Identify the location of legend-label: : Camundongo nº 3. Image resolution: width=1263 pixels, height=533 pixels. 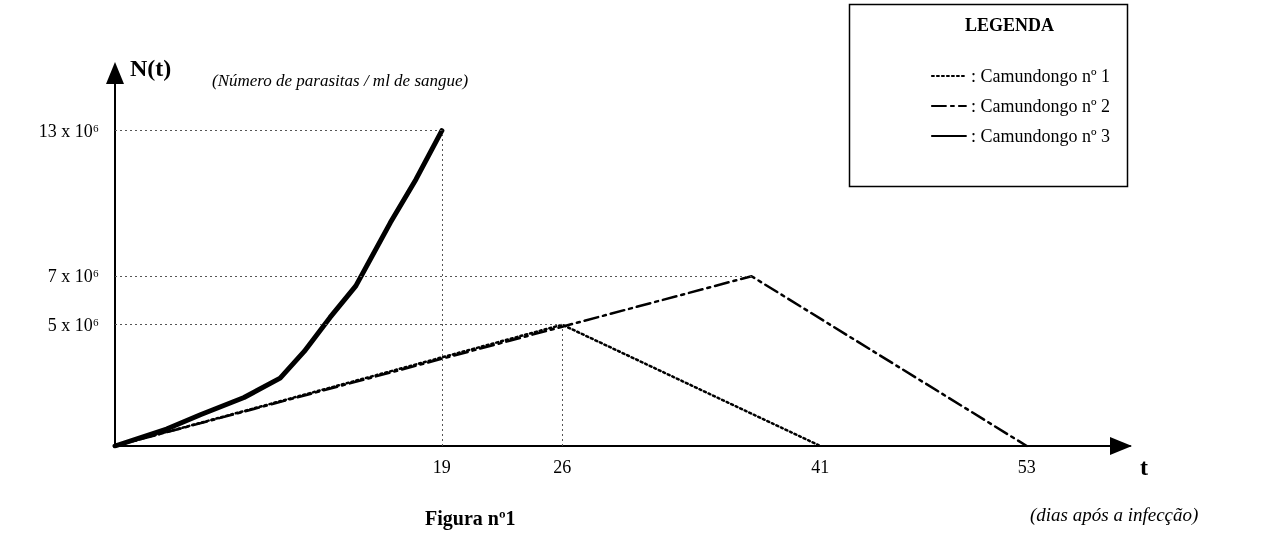
(1040, 136).